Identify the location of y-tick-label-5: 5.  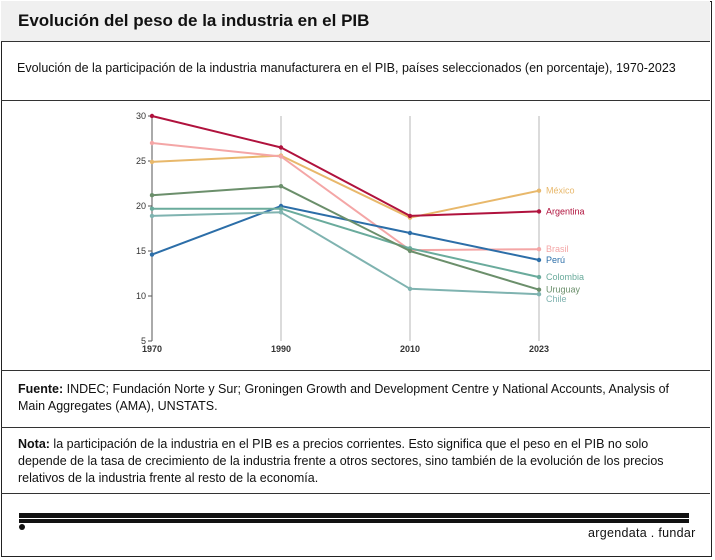
(143, 341).